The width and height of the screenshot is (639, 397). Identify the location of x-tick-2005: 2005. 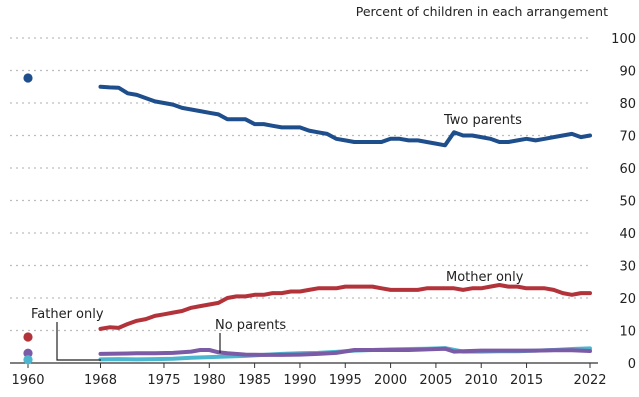
(435, 380).